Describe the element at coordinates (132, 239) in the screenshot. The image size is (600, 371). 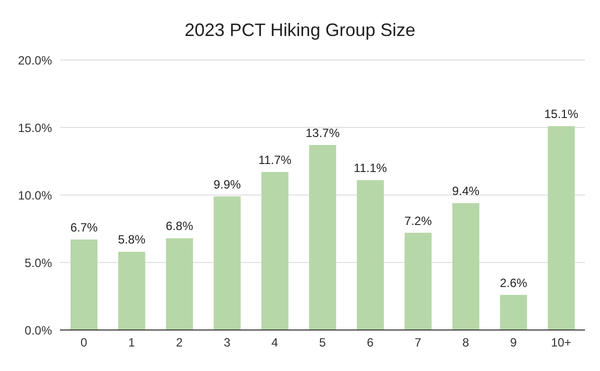
I see `data-label: 5.8%` at that location.